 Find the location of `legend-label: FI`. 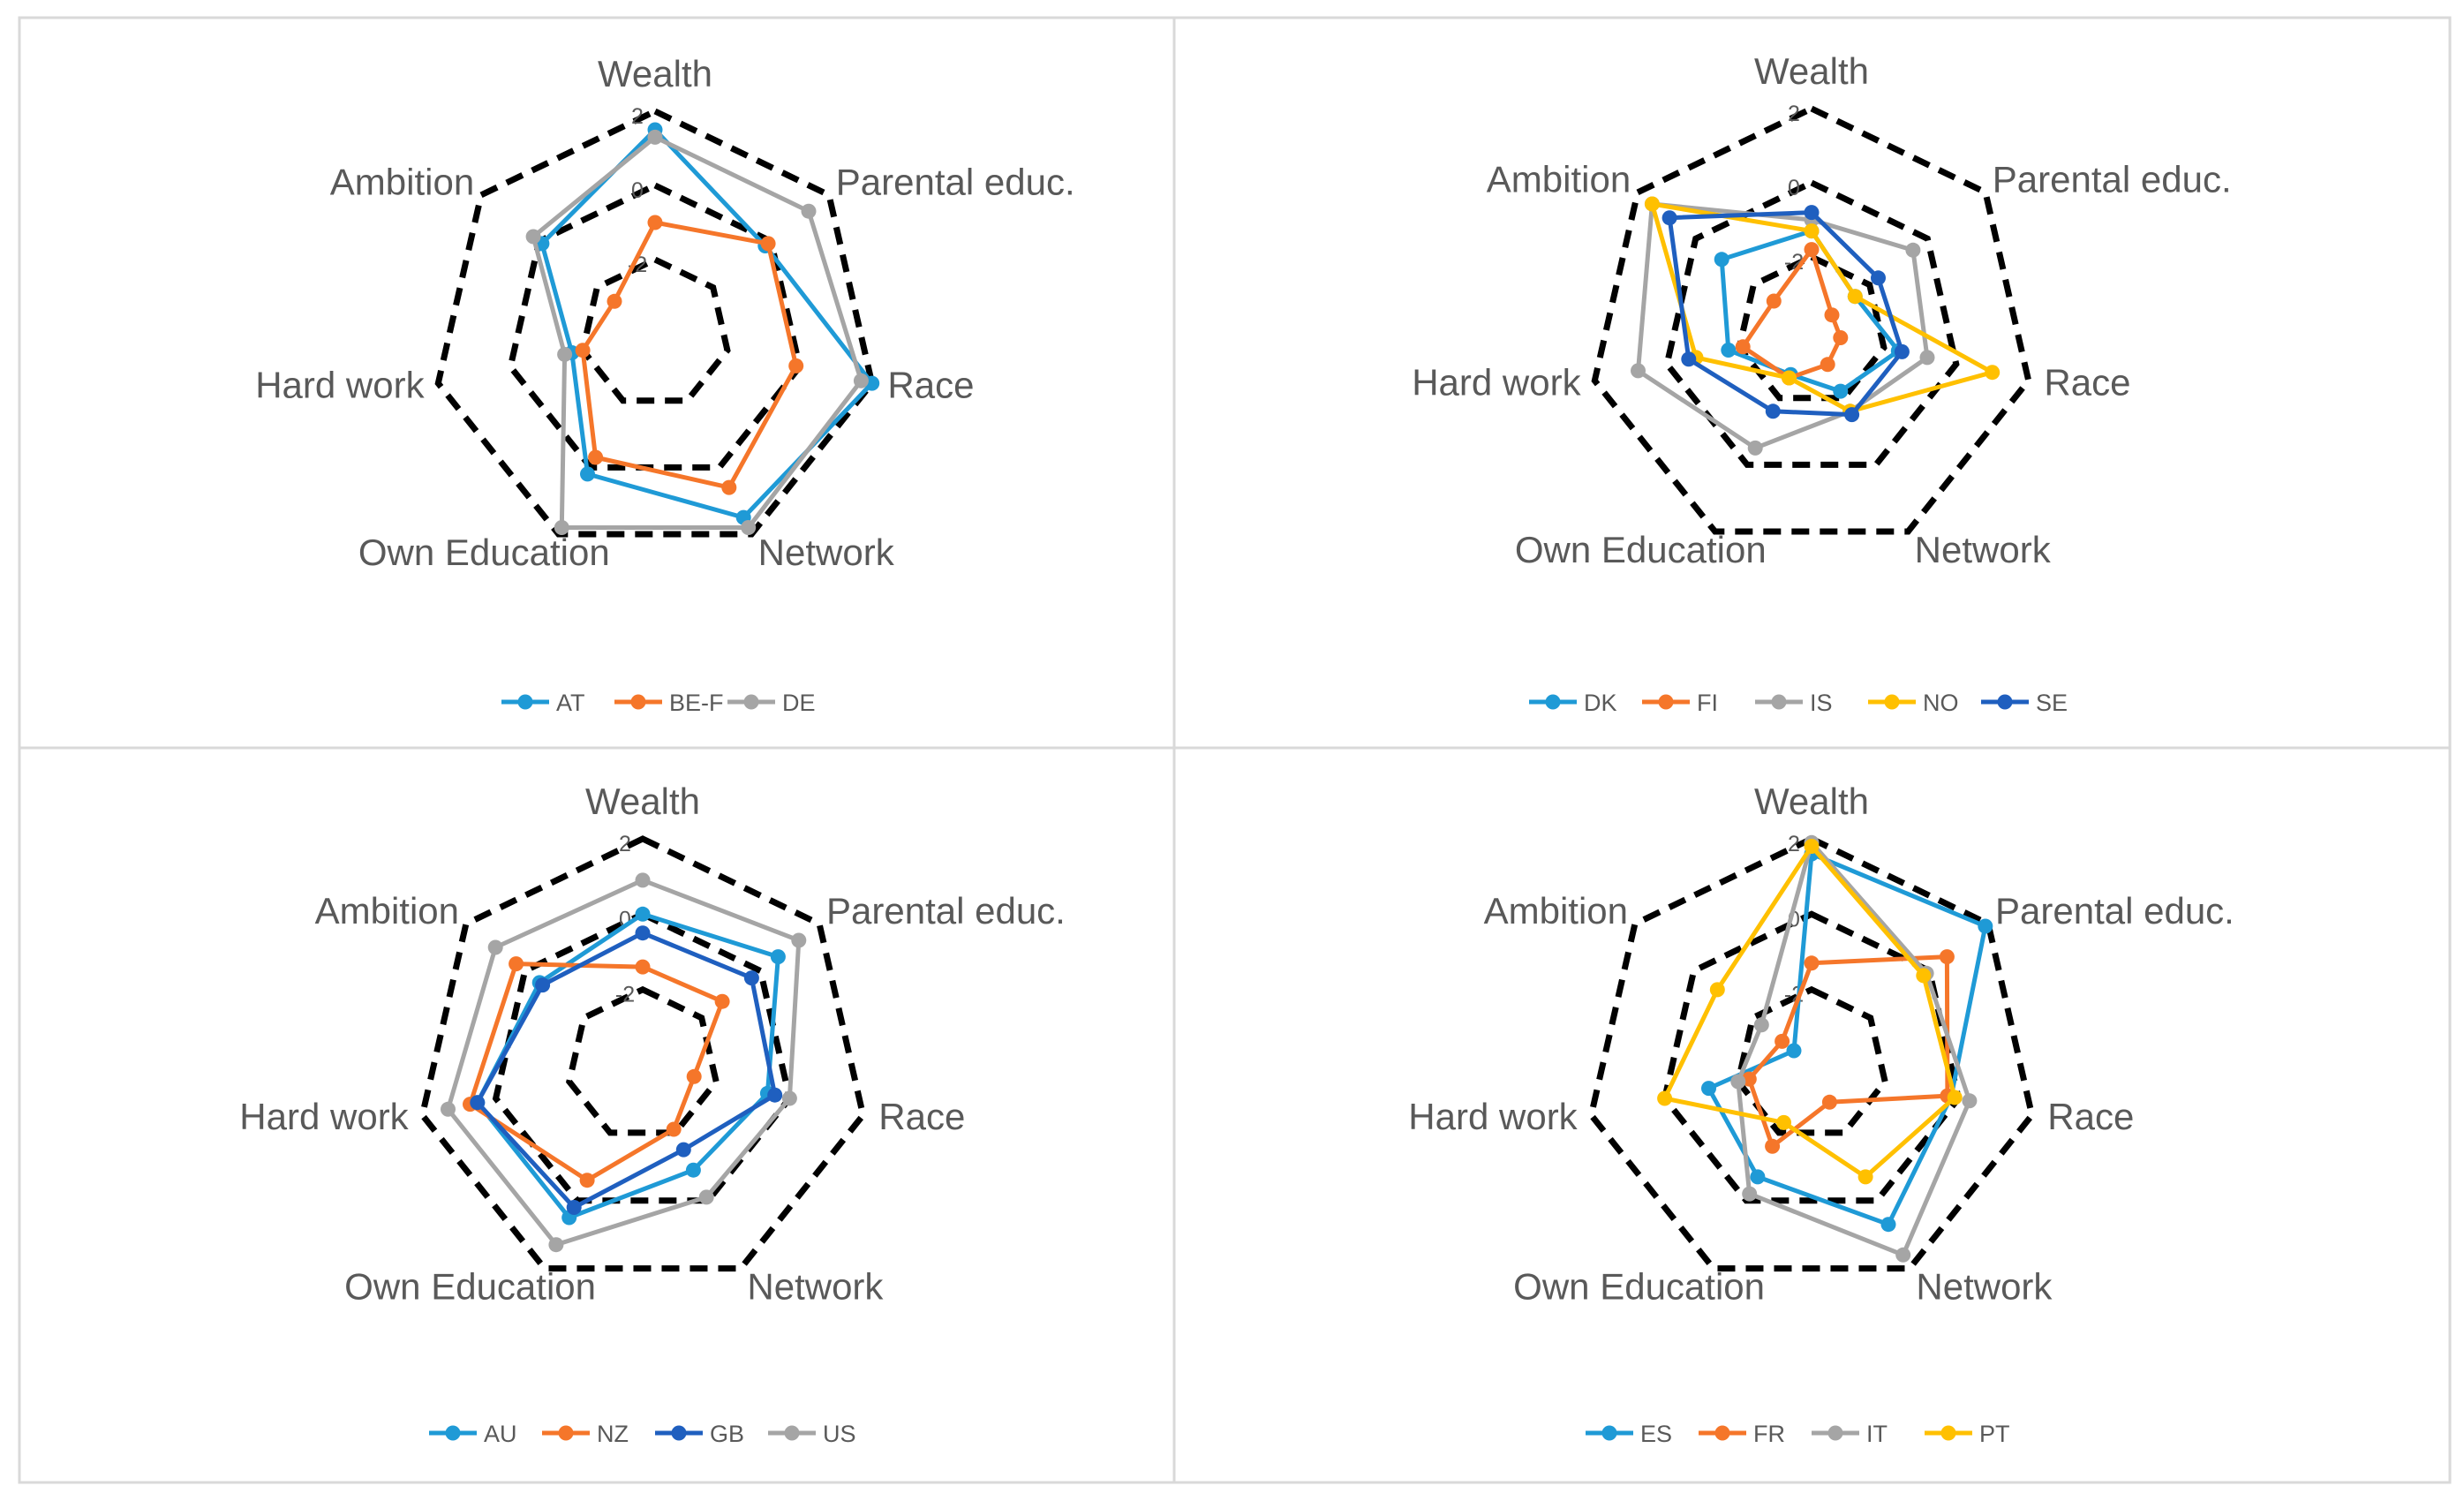

legend-label: FI is located at coordinates (1707, 703).